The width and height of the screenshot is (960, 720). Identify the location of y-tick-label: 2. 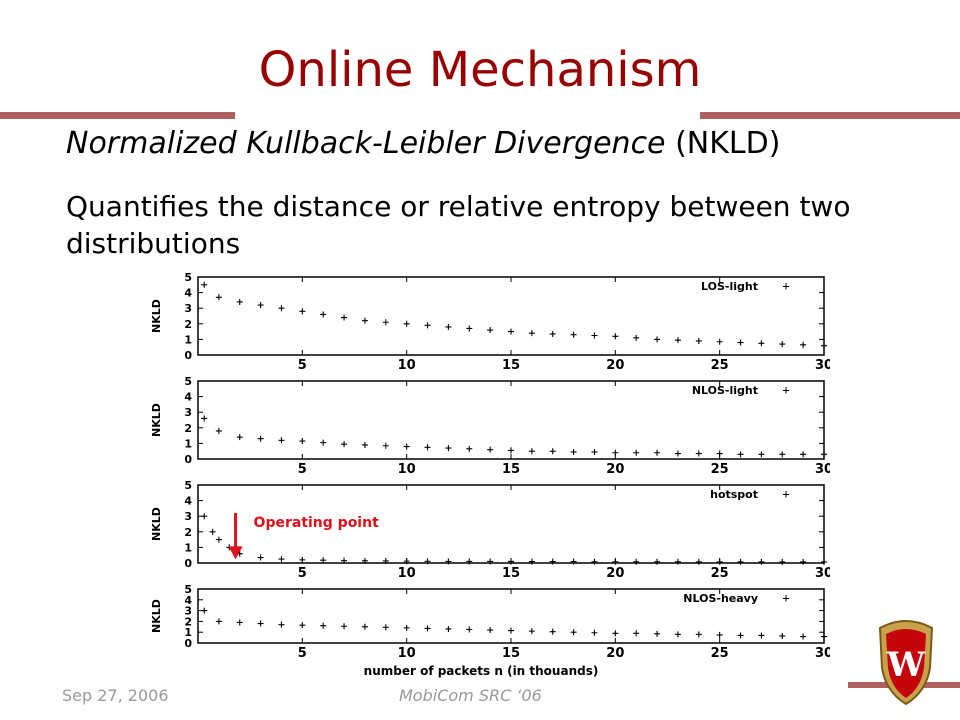
(188, 621).